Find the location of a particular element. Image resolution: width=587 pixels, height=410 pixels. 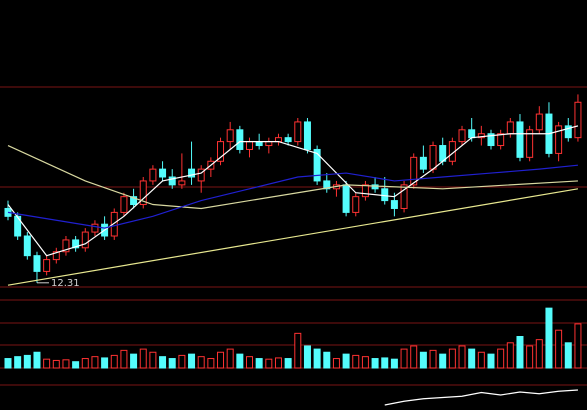

indicator-line is located at coordinates (481, 397).